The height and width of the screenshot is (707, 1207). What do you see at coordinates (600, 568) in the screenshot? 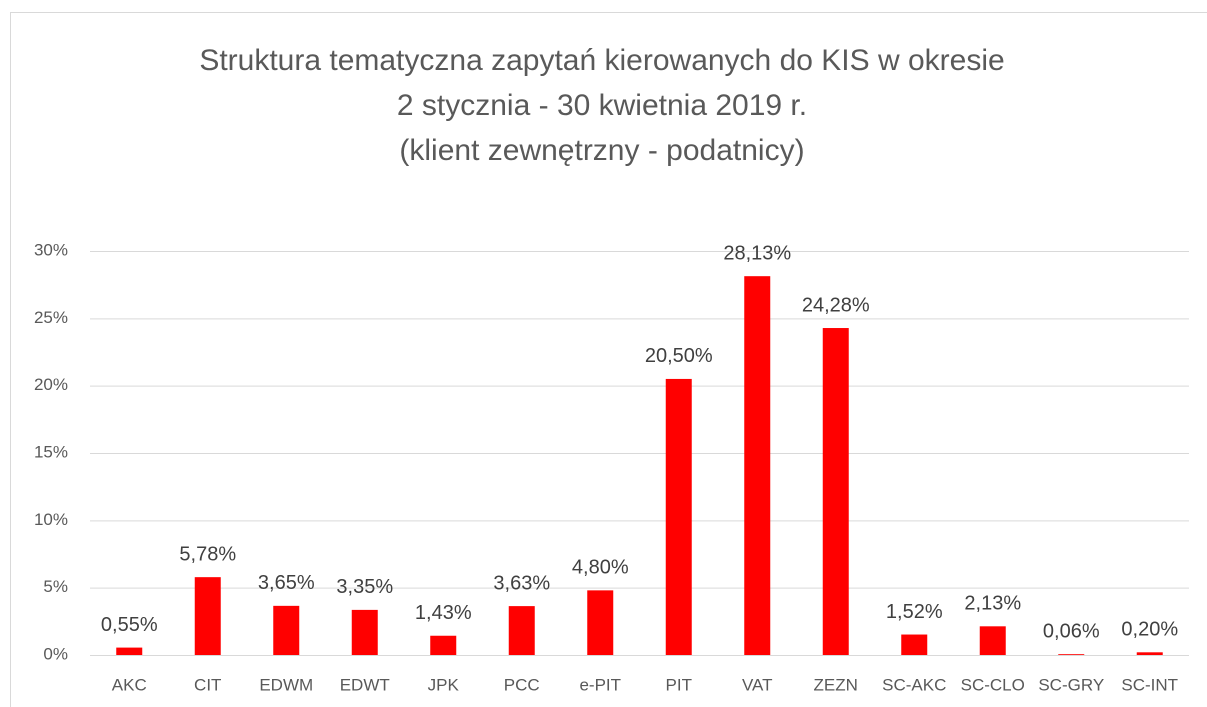
I see `data-label: 4,80%` at bounding box center [600, 568].